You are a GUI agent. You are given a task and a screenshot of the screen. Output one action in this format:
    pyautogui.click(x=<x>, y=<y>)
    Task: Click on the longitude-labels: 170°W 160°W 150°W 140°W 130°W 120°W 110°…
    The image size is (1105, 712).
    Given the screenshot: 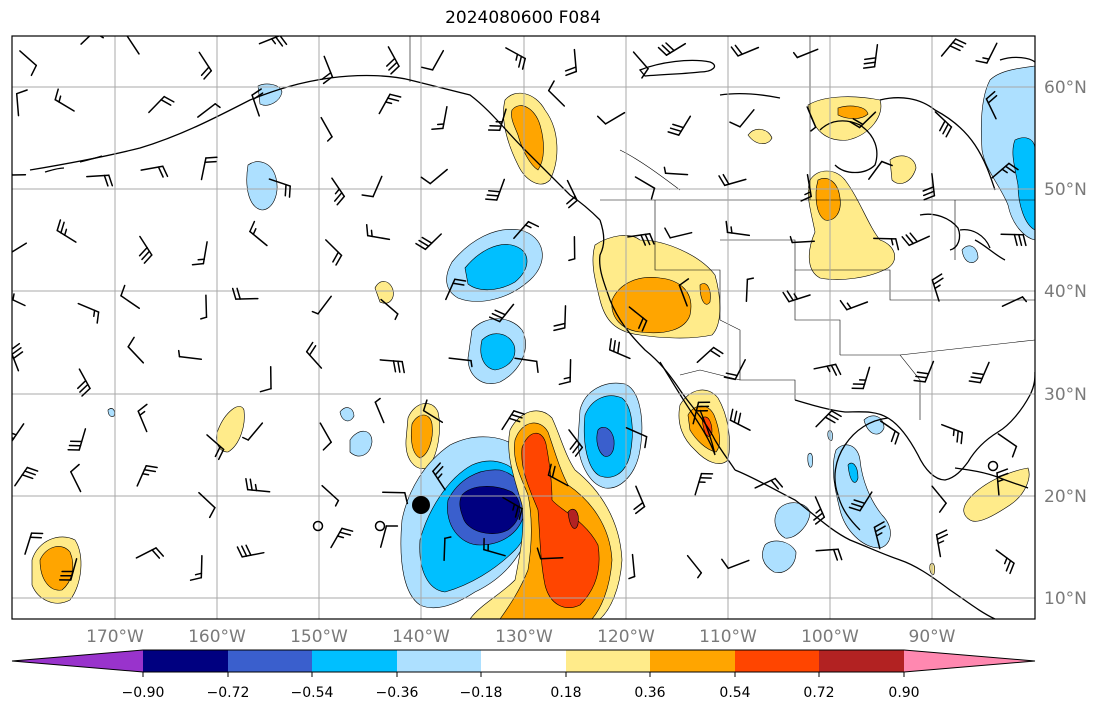 What is the action you would take?
    pyautogui.click(x=521, y=637)
    